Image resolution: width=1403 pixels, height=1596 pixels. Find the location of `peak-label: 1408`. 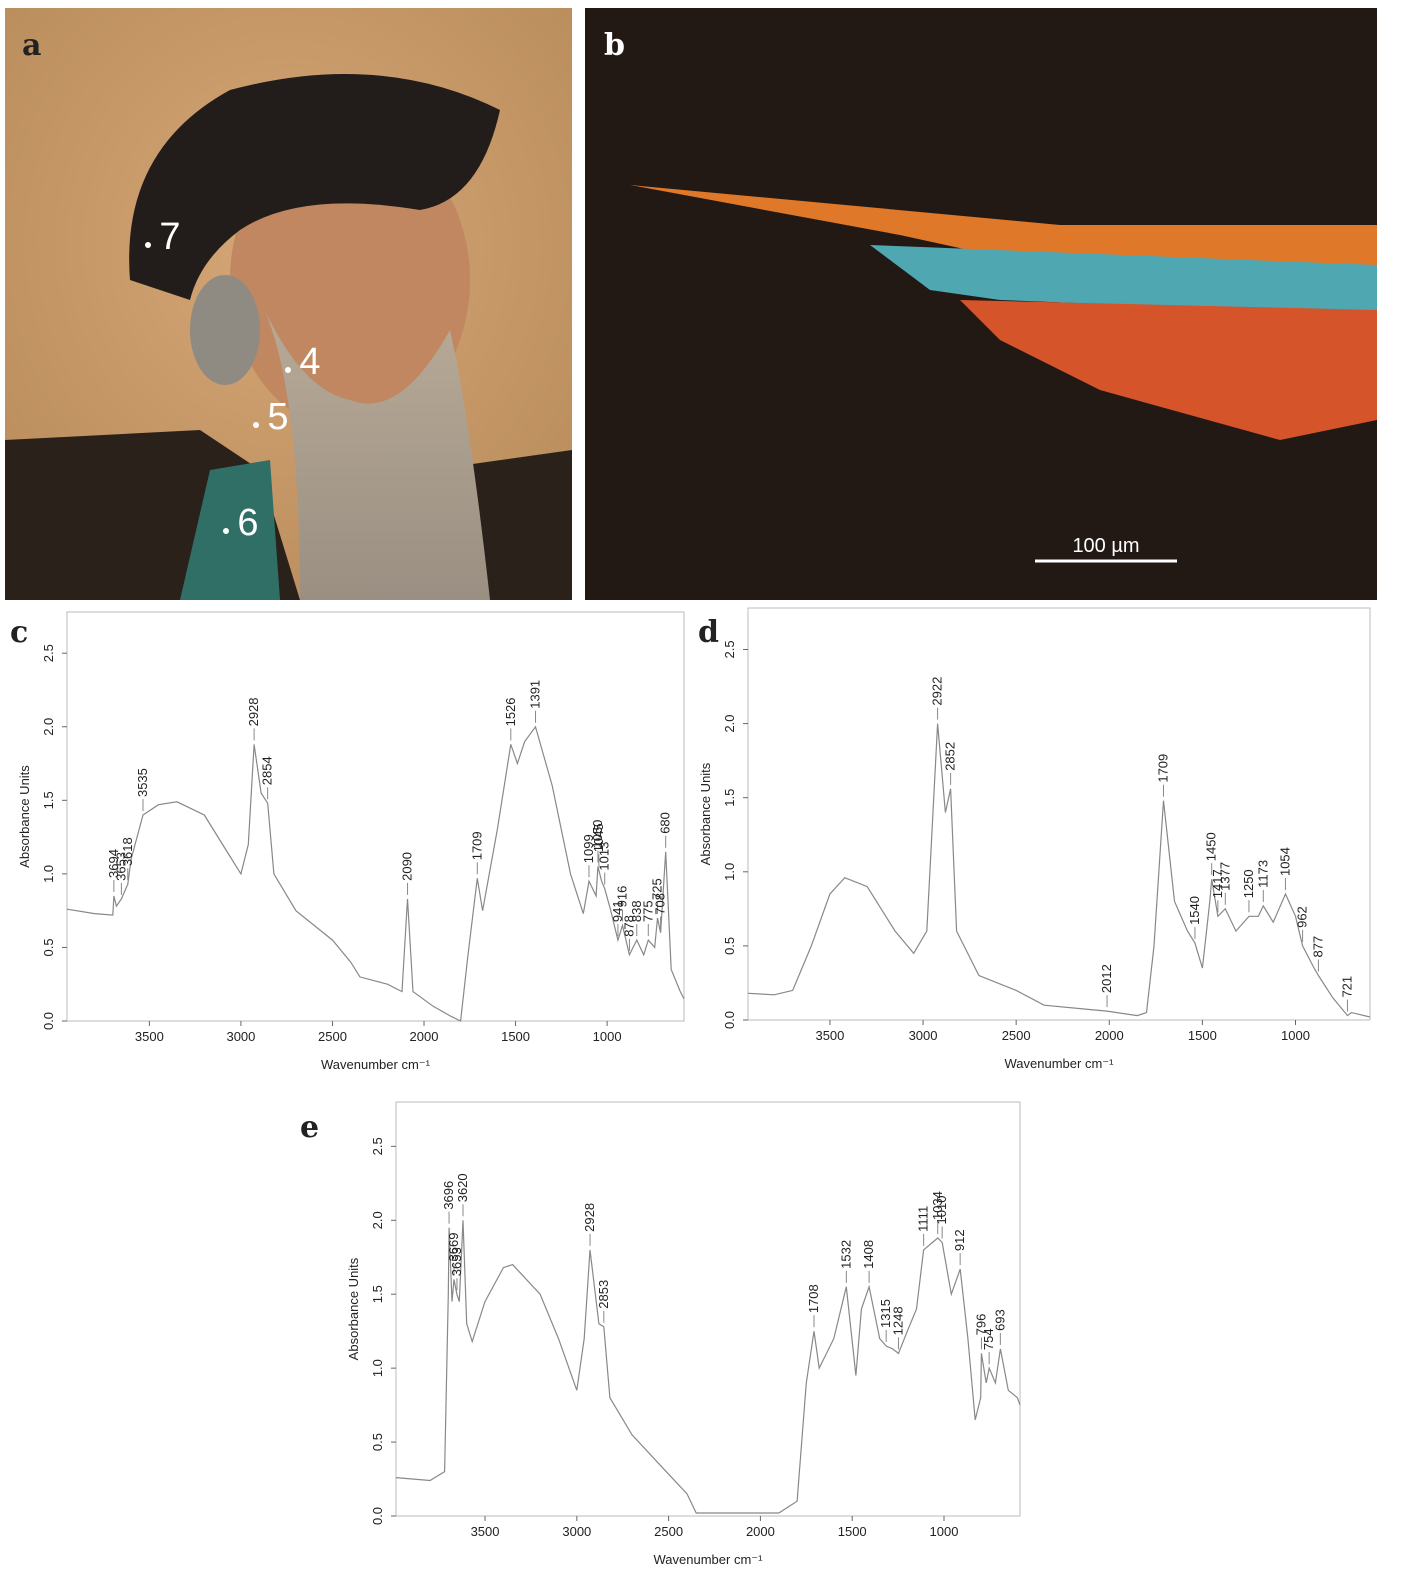

peak-label: 1408 is located at coordinates (868, 1254).